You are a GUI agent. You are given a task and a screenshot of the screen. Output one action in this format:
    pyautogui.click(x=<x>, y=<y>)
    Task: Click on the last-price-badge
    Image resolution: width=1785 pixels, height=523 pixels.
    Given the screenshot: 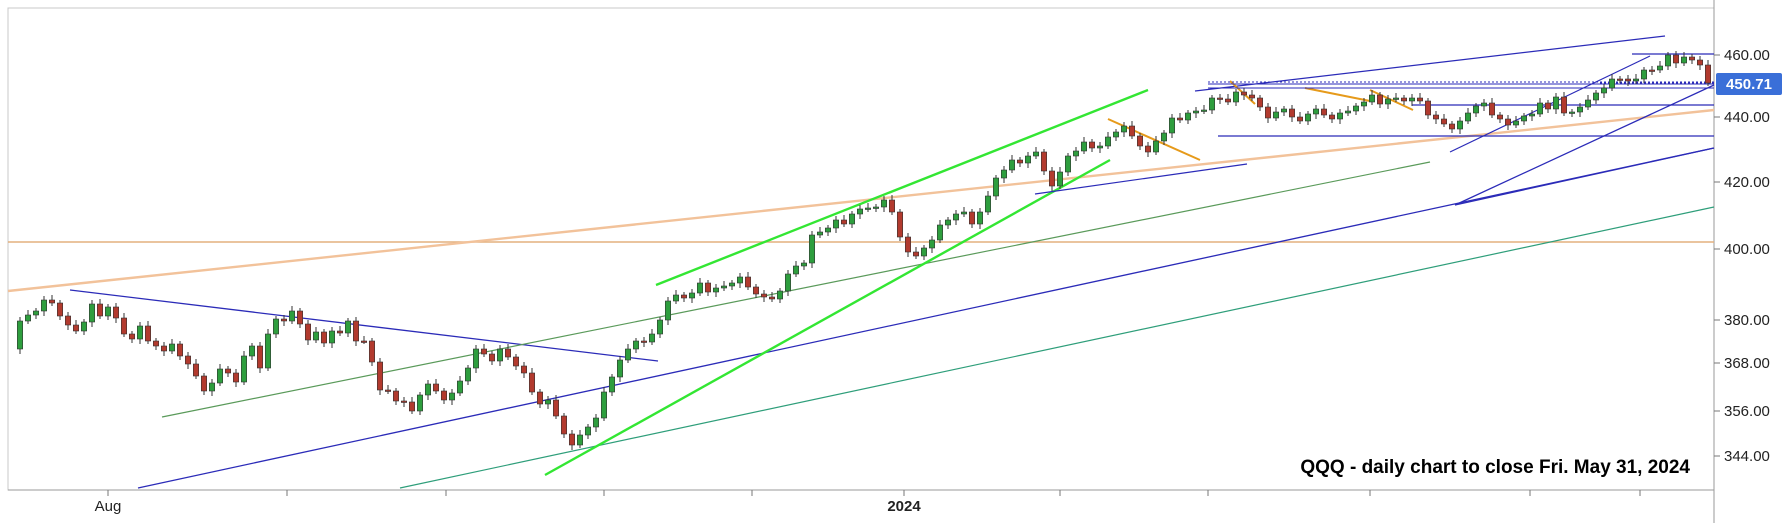 What is the action you would take?
    pyautogui.click(x=1749, y=84)
    